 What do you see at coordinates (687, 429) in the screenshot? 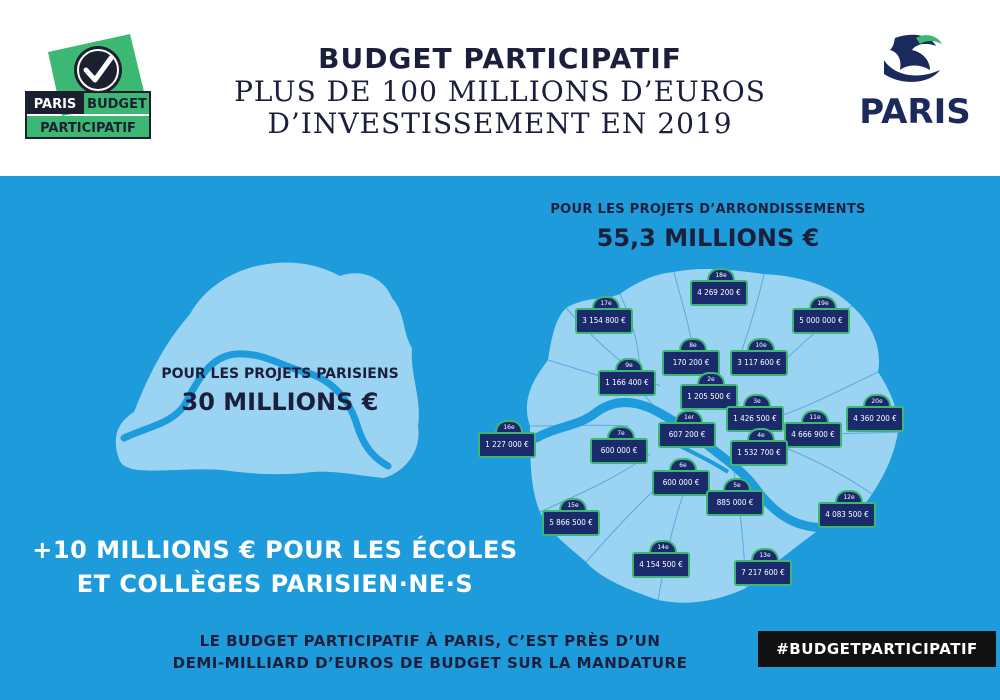
I see `plate-1: 1er 607 200 €` at bounding box center [687, 429].